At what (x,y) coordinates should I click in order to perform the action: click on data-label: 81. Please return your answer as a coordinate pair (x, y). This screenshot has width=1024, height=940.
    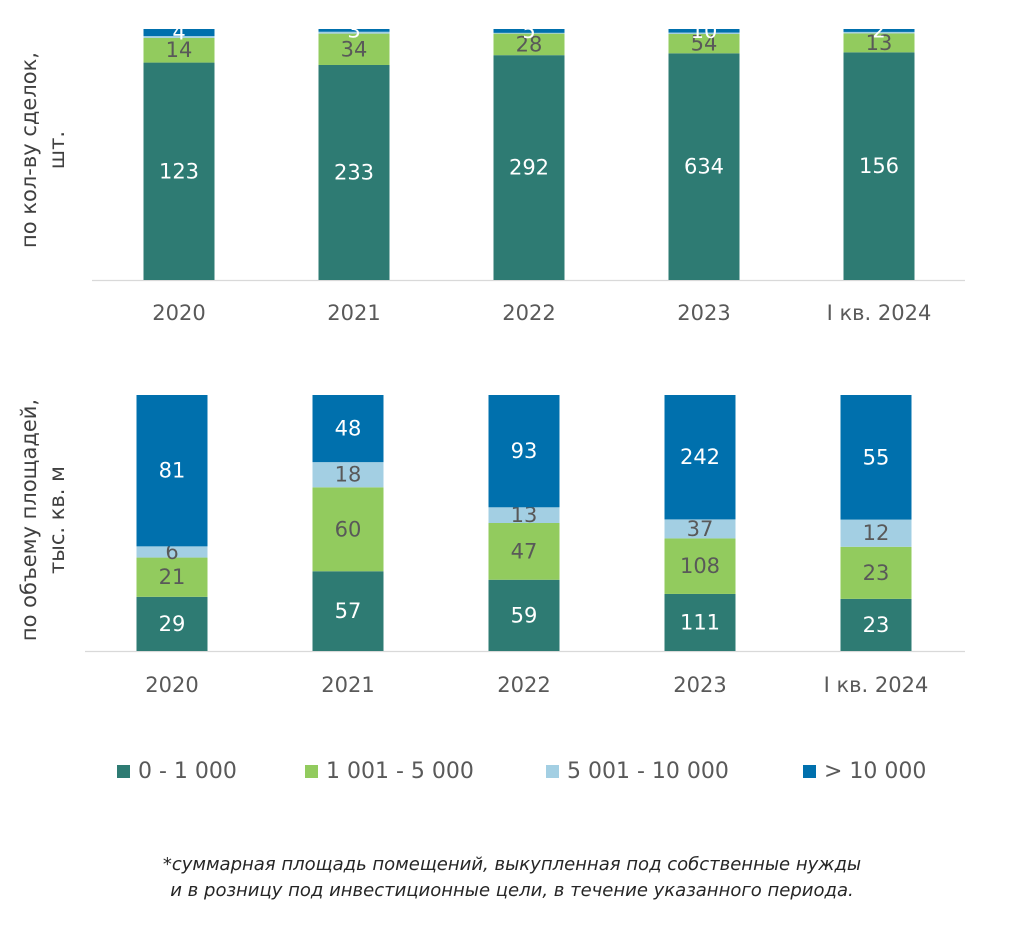
    Looking at the image, I should click on (172, 471).